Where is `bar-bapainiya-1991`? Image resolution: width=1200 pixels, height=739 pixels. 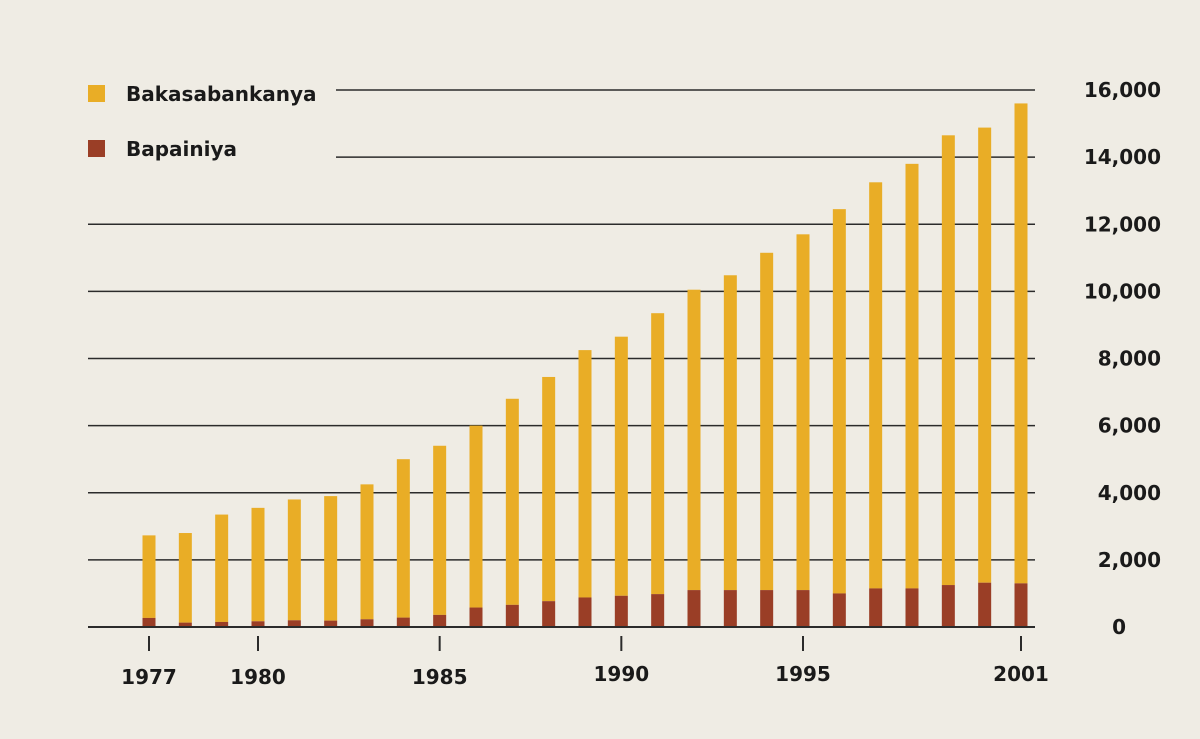 bar-bapainiya-1991 is located at coordinates (658, 610).